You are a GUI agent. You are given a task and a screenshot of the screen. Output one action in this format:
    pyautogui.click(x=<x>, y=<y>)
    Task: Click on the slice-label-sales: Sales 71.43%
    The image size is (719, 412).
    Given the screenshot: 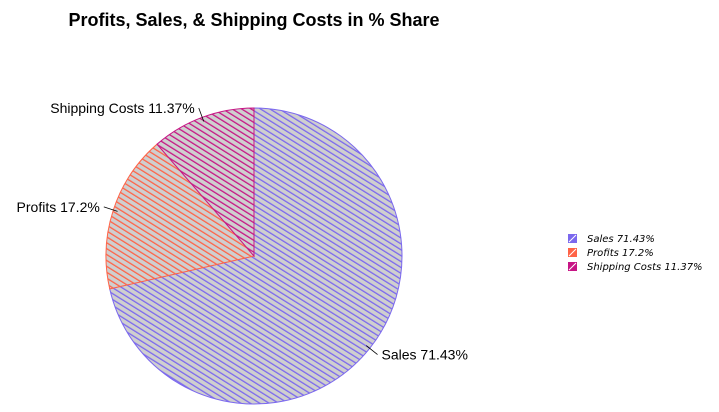 What is the action you would take?
    pyautogui.click(x=425, y=355)
    